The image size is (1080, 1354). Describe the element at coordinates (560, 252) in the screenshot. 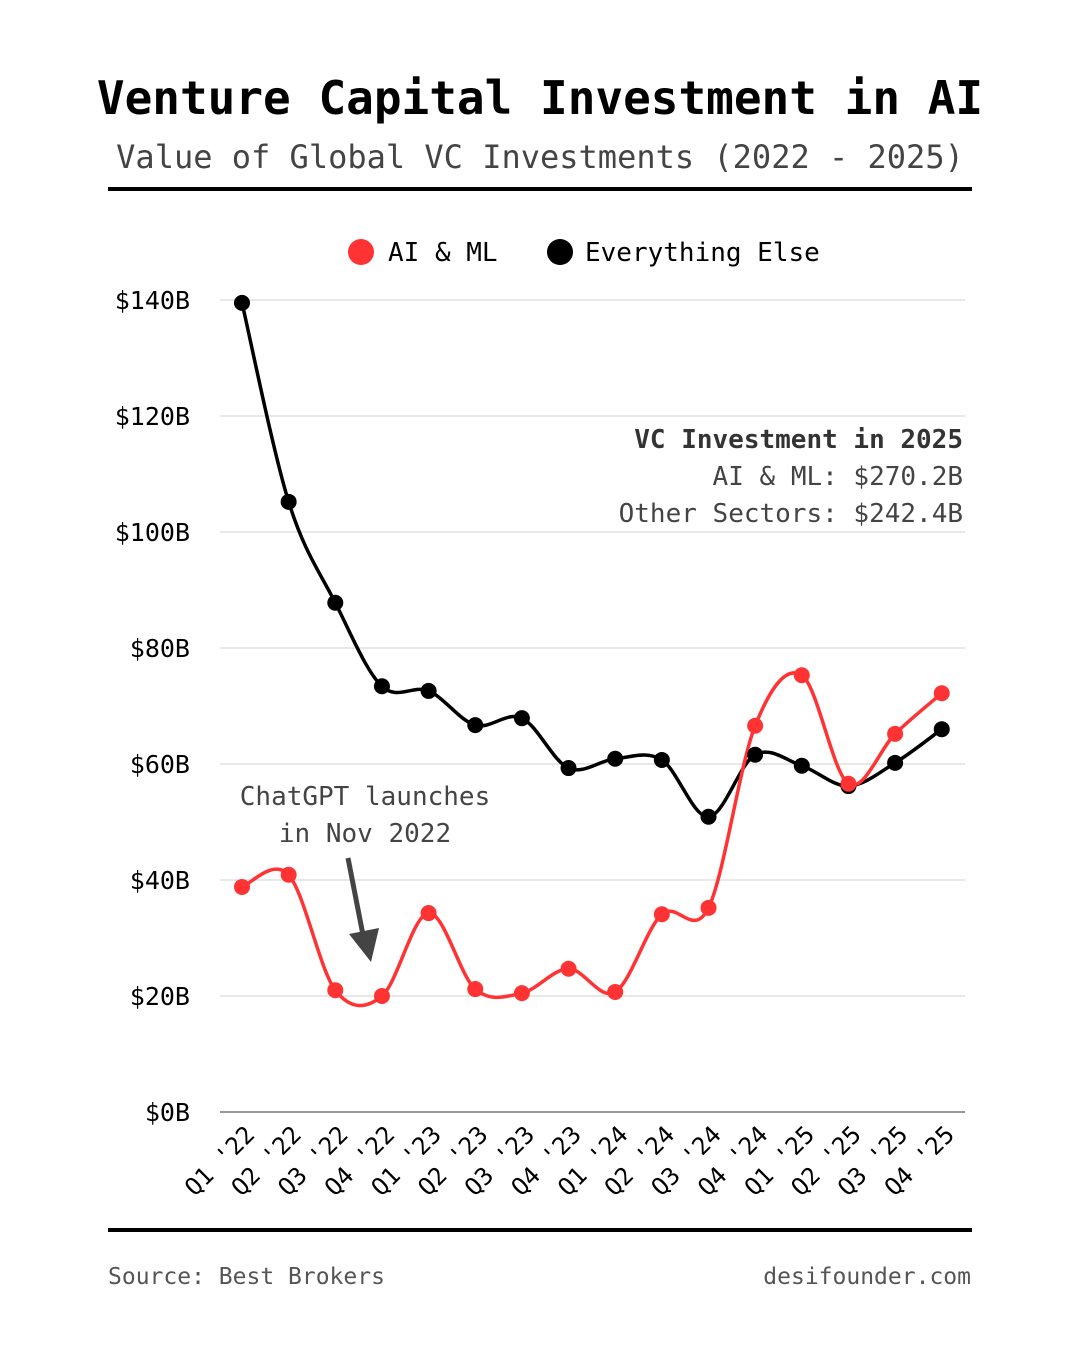

I see `legend-marker-other` at that location.